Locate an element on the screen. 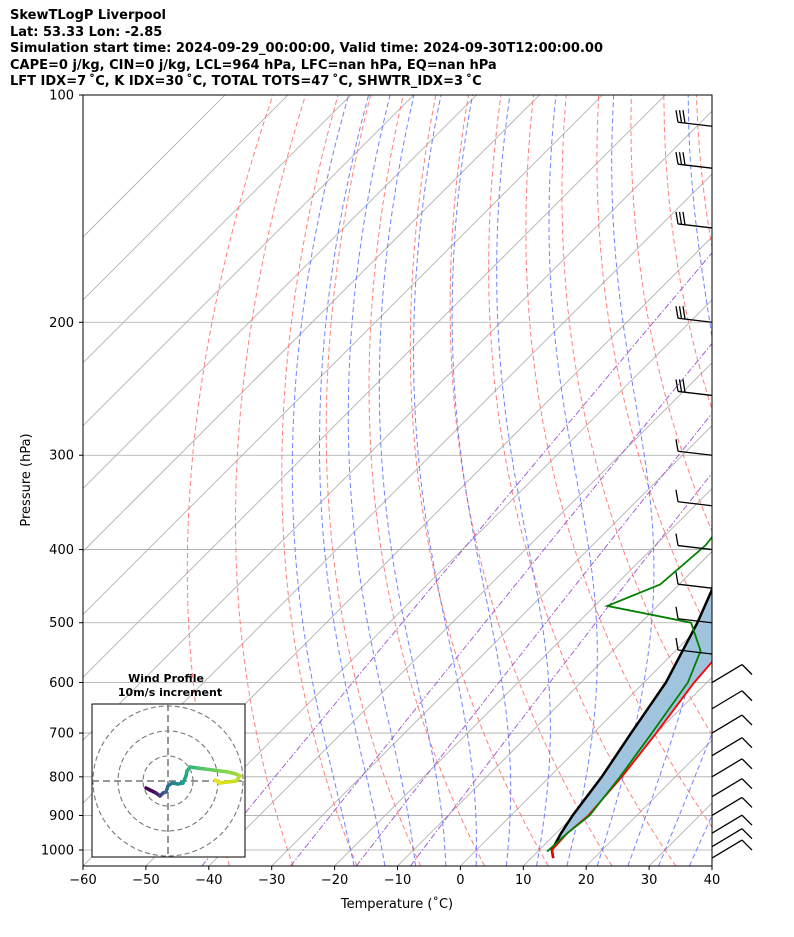 This screenshot has width=794, height=937. title-line-1: SkewTLogP Liverpool is located at coordinates (88, 15).